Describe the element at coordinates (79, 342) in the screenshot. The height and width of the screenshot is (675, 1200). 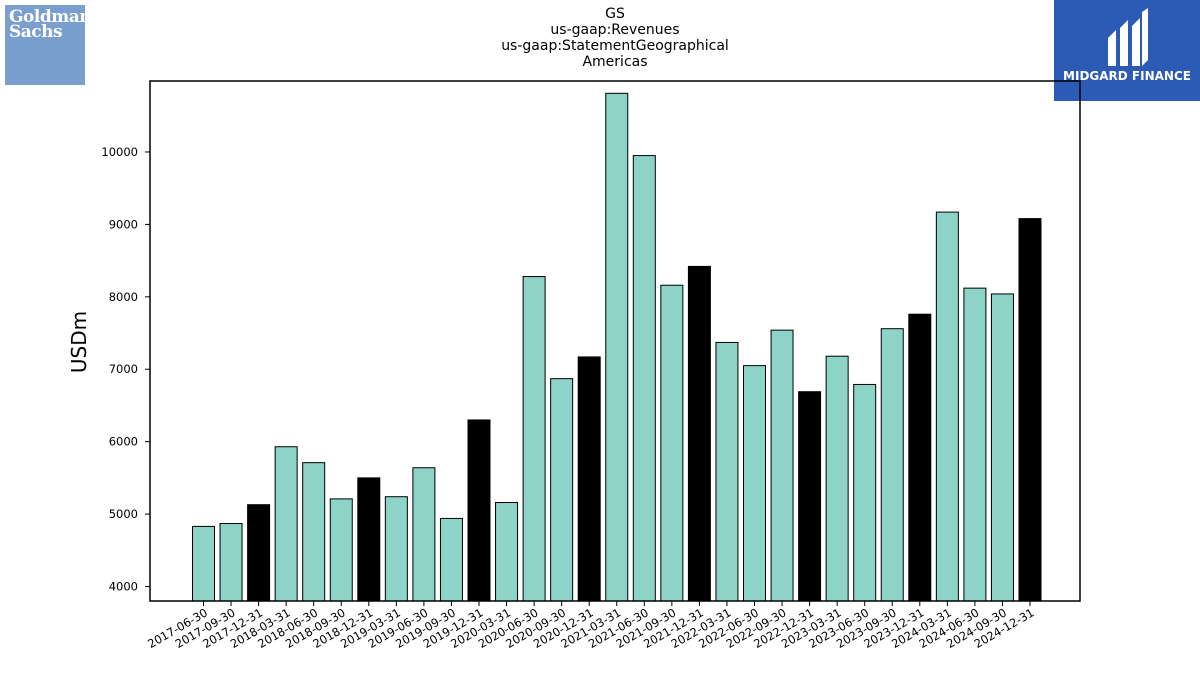
I see `y-axis-label: USDm` at that location.